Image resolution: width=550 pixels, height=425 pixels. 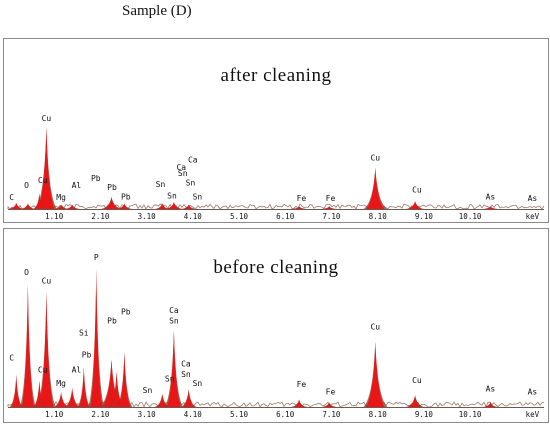 I want to click on x-tick-label: 5.10, so click(x=239, y=216).